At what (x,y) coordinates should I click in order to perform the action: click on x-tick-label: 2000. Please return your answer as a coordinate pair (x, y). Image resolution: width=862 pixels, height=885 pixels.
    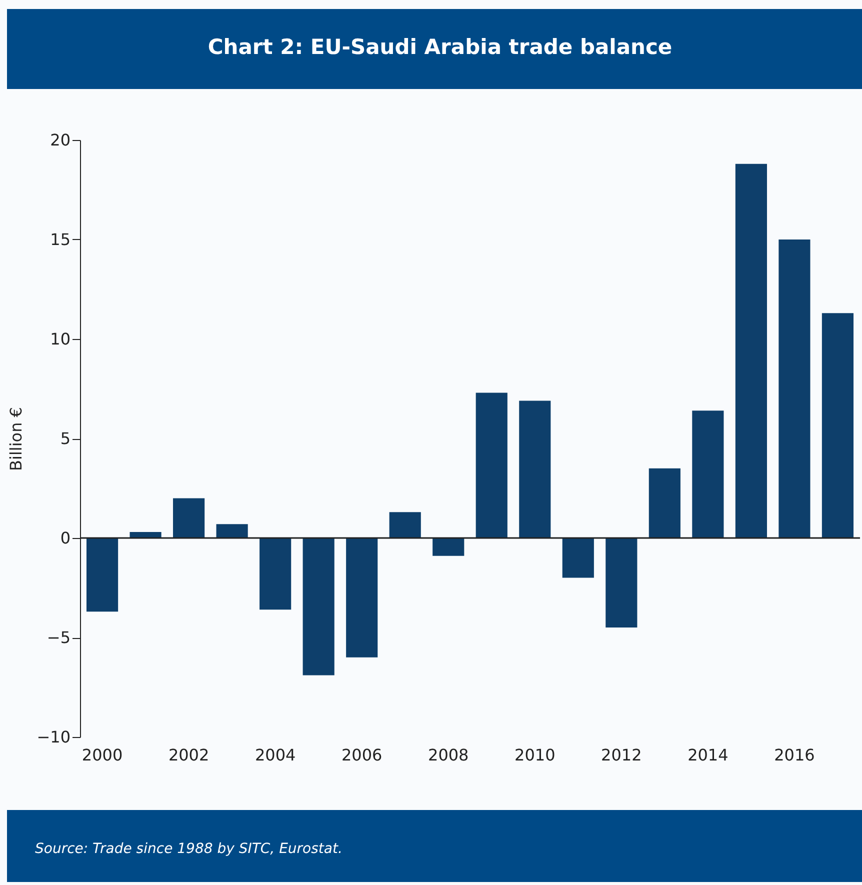
    Looking at the image, I should click on (102, 755).